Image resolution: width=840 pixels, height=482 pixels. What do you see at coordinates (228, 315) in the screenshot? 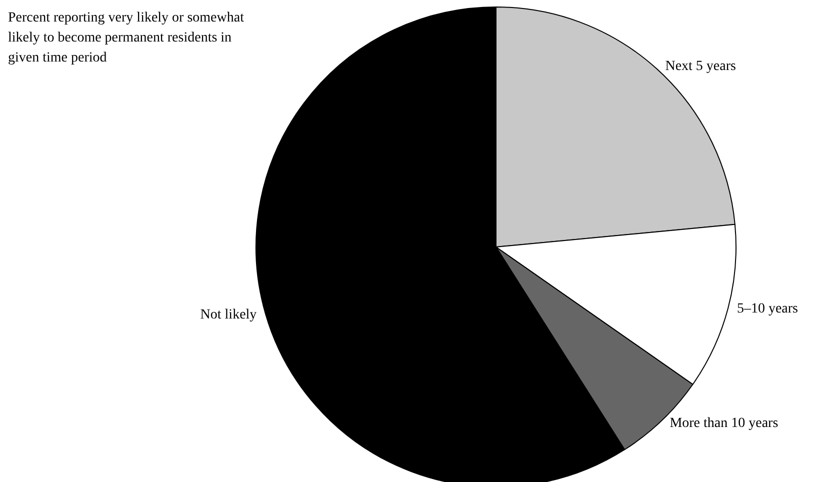
I see `slice-label: Not likely` at bounding box center [228, 315].